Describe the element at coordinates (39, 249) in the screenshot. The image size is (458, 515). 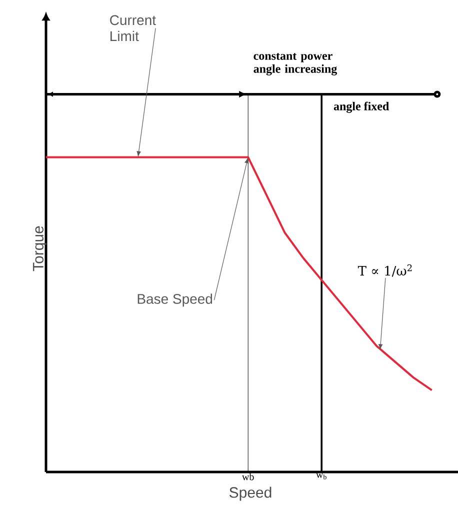
I see `y-axis-title: Torque` at that location.